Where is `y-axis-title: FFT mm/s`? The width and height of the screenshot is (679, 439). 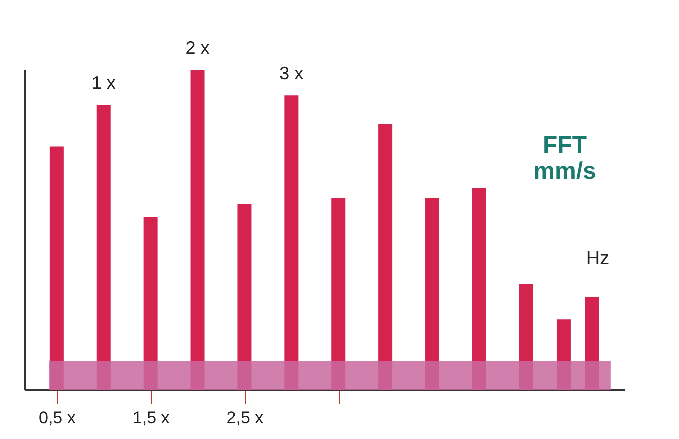 y-axis-title: FFT mm/s is located at coordinates (565, 158).